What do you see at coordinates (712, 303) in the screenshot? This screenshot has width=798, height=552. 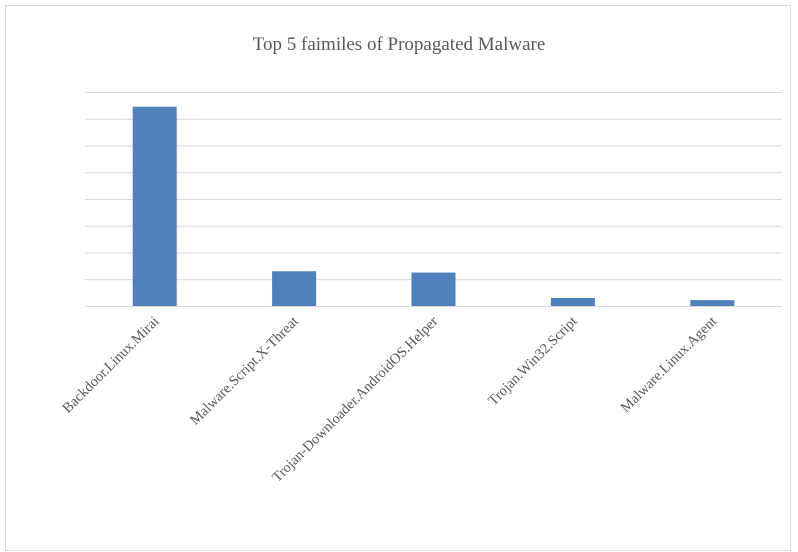 I see `bar-malware-linux-agent` at bounding box center [712, 303].